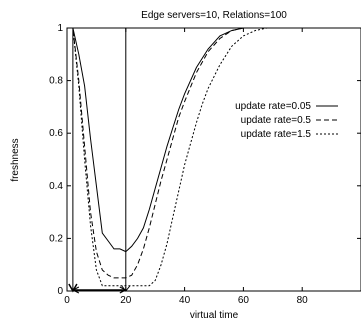 The width and height of the screenshot is (361, 323). I want to click on x-axis-label: virtual time, so click(214, 315).